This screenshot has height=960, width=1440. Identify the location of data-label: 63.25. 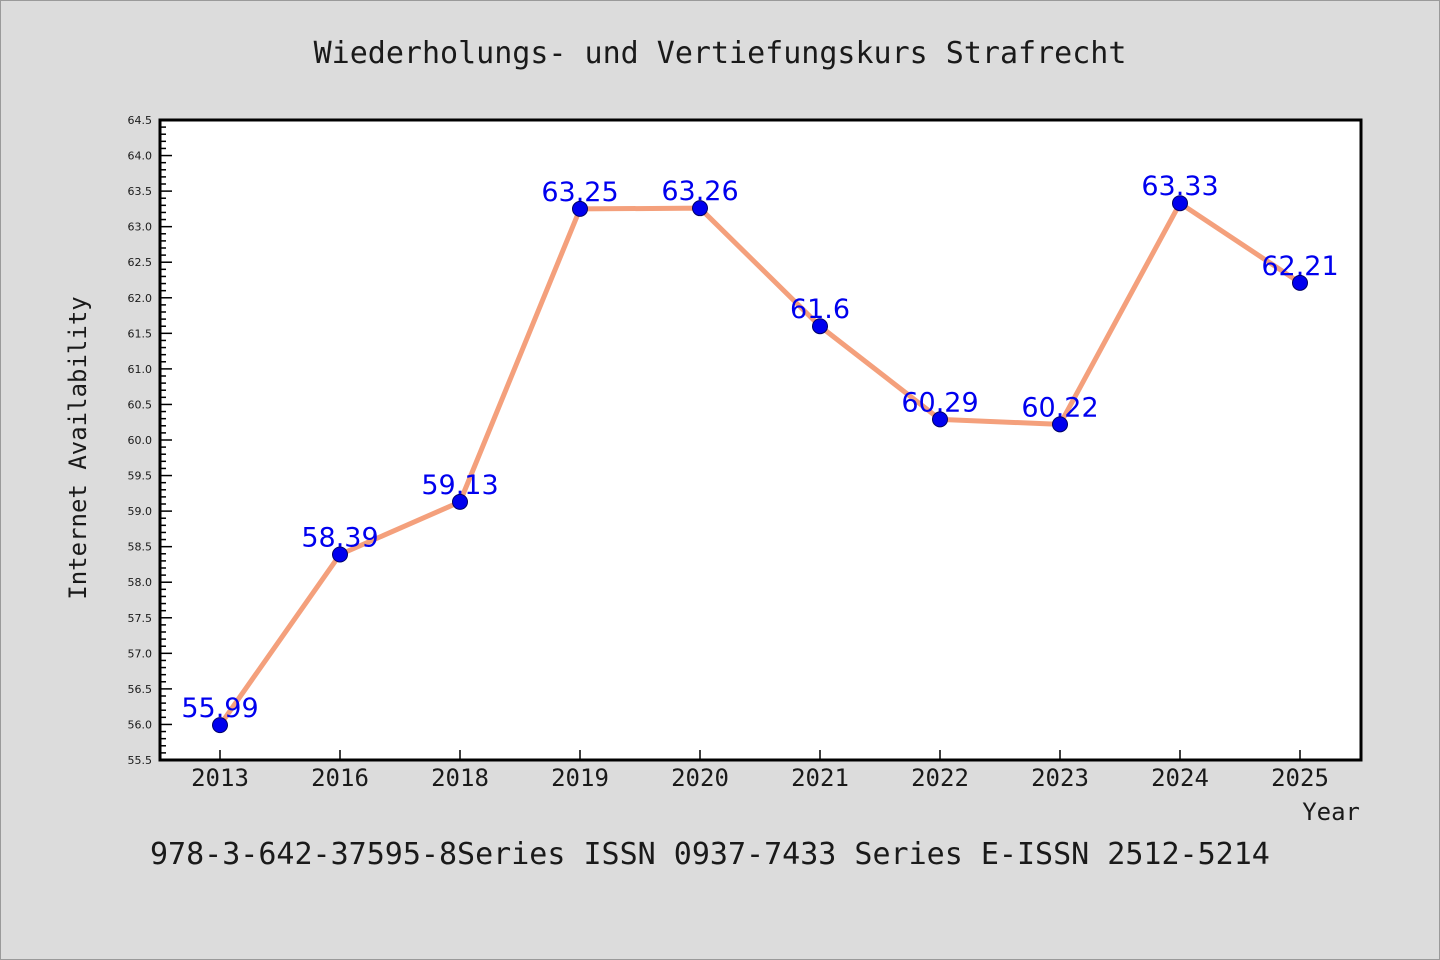
(579, 192).